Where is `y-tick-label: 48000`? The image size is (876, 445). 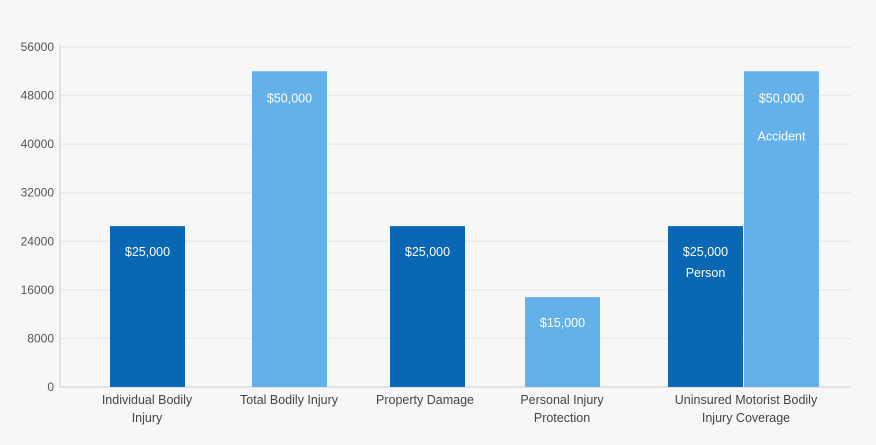
y-tick-label: 48000 is located at coordinates (38, 96).